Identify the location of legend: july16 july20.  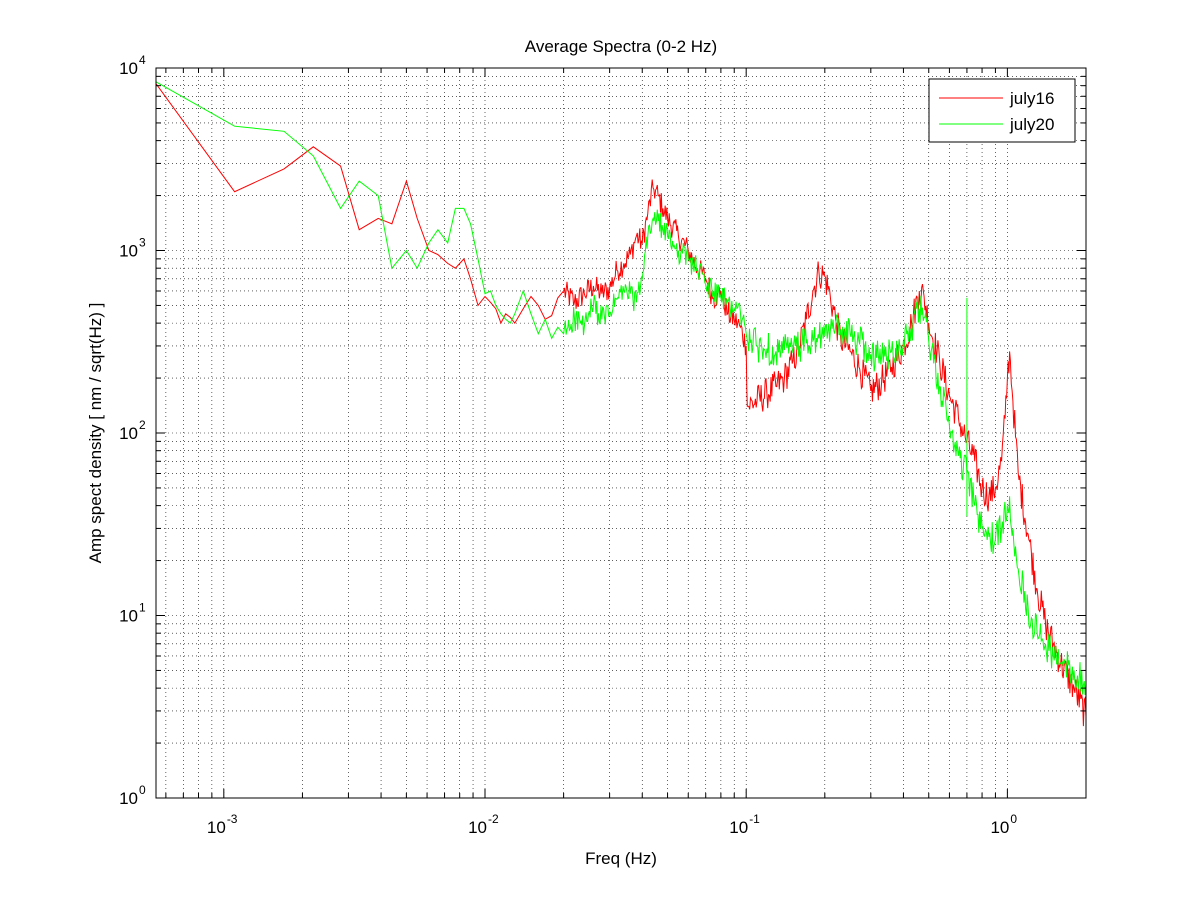
(1002, 110).